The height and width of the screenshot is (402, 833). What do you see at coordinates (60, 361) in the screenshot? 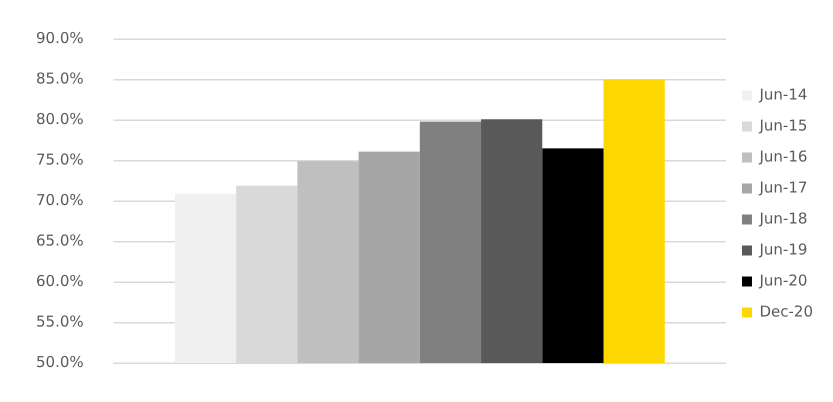
I see `y-tick-label: 50.0%` at bounding box center [60, 361].